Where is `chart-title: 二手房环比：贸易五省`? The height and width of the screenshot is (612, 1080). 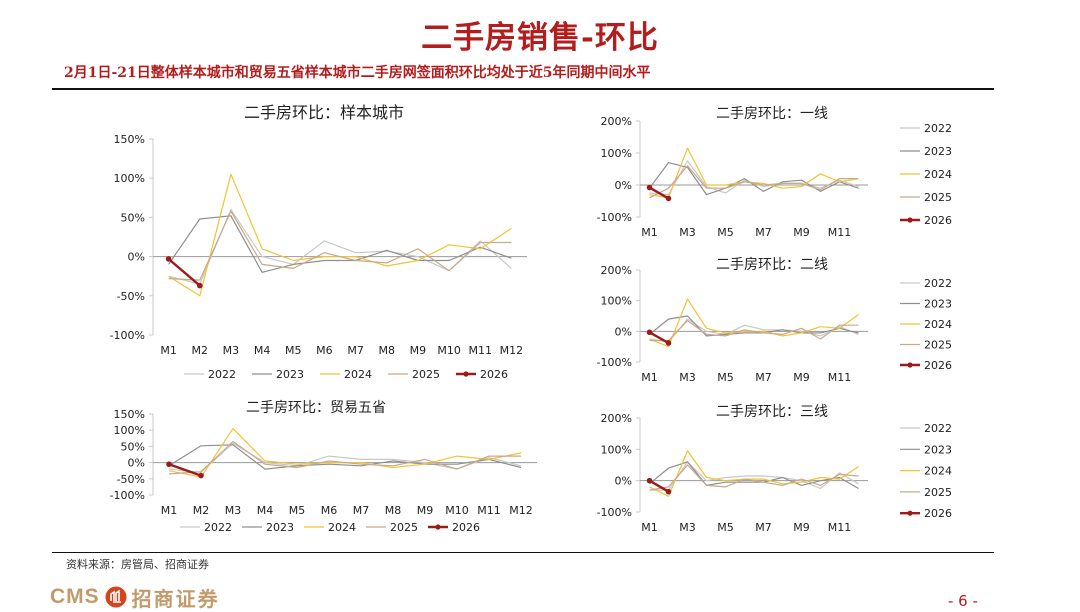
chart-title: 二手房环比：贸易五省 is located at coordinates (316, 408).